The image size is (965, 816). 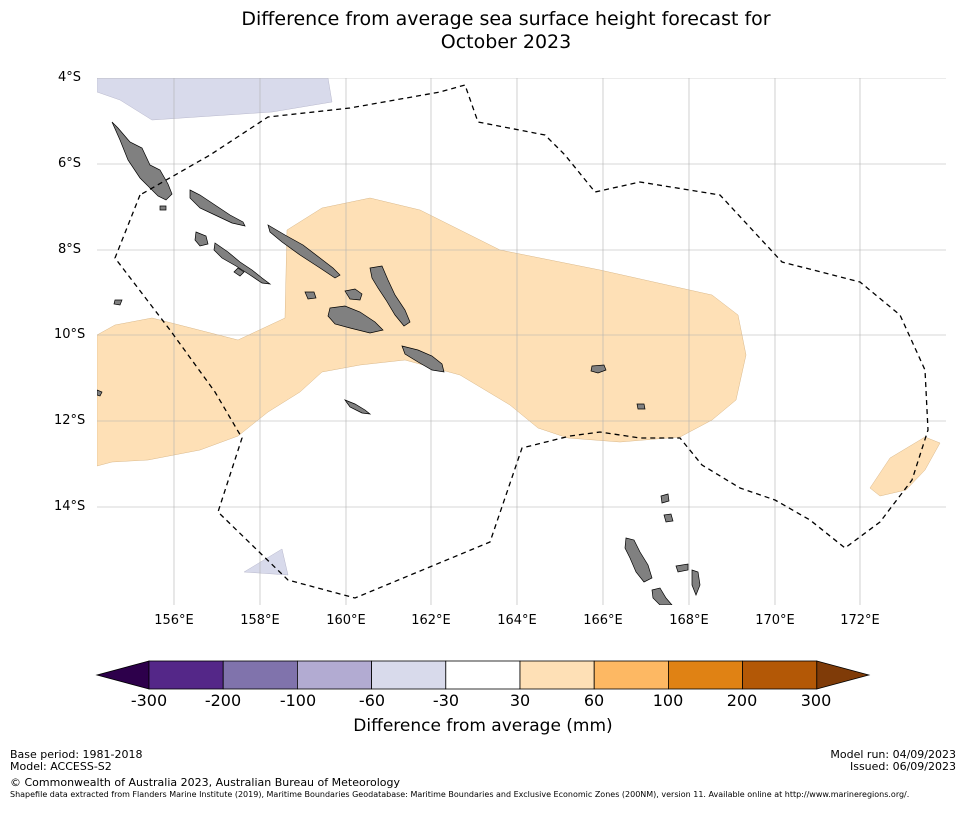 I want to click on map-title-line-2: October 2023, so click(x=506, y=42).